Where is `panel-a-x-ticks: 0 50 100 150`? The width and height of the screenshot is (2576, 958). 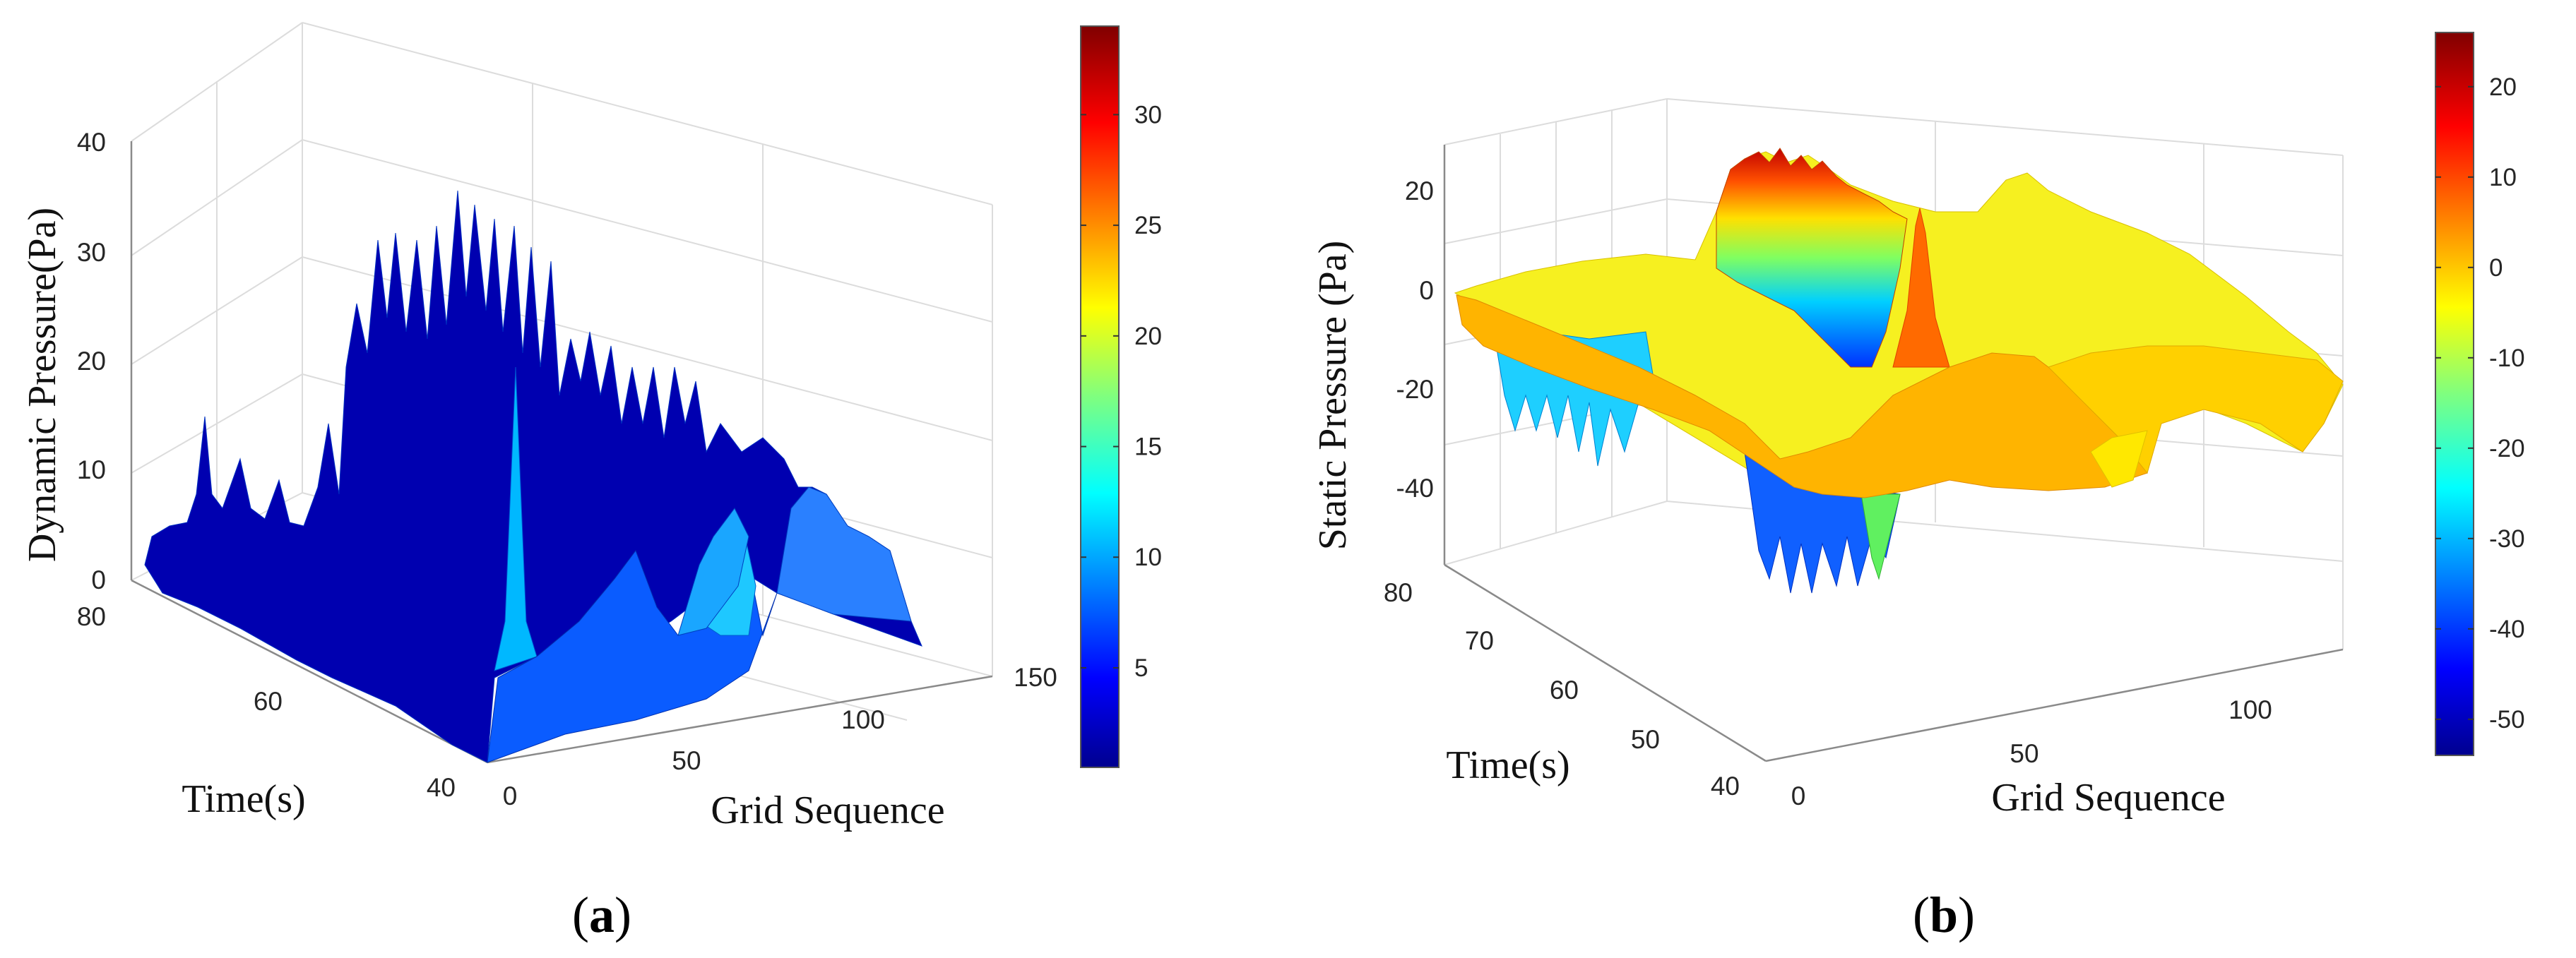
panel-a-x-ticks: 0 50 100 150 is located at coordinates (780, 736).